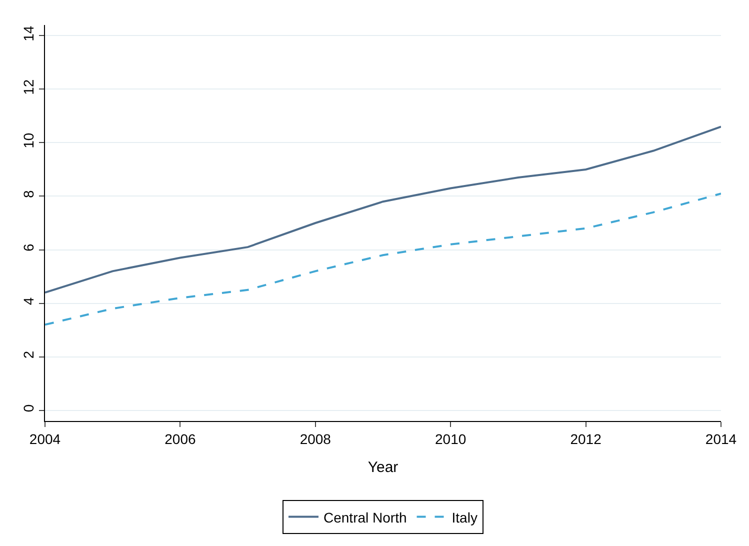  Describe the element at coordinates (28, 301) in the screenshot. I see `y-tick-label: 4` at that location.